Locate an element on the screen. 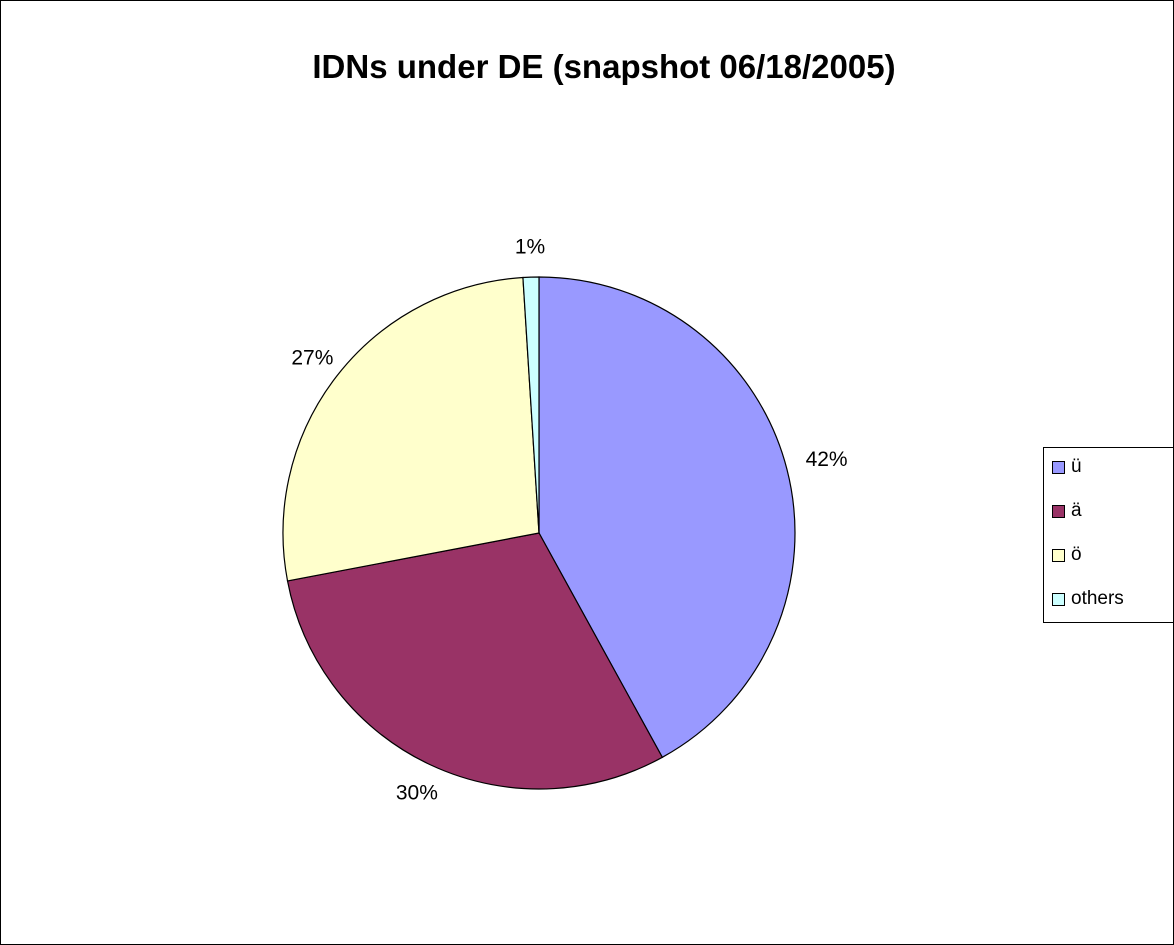 This screenshot has width=1174, height=945. legend-label: others is located at coordinates (1097, 598).